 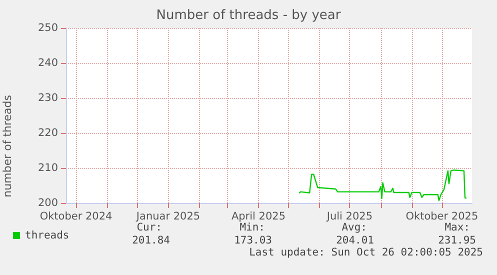 What do you see at coordinates (7, 146) in the screenshot?
I see `y-axis-title: number of threads` at bounding box center [7, 146].